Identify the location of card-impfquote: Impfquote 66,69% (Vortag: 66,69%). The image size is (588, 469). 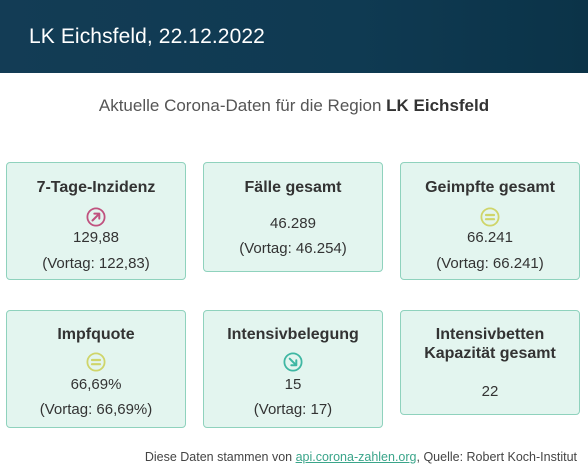
(96, 369).